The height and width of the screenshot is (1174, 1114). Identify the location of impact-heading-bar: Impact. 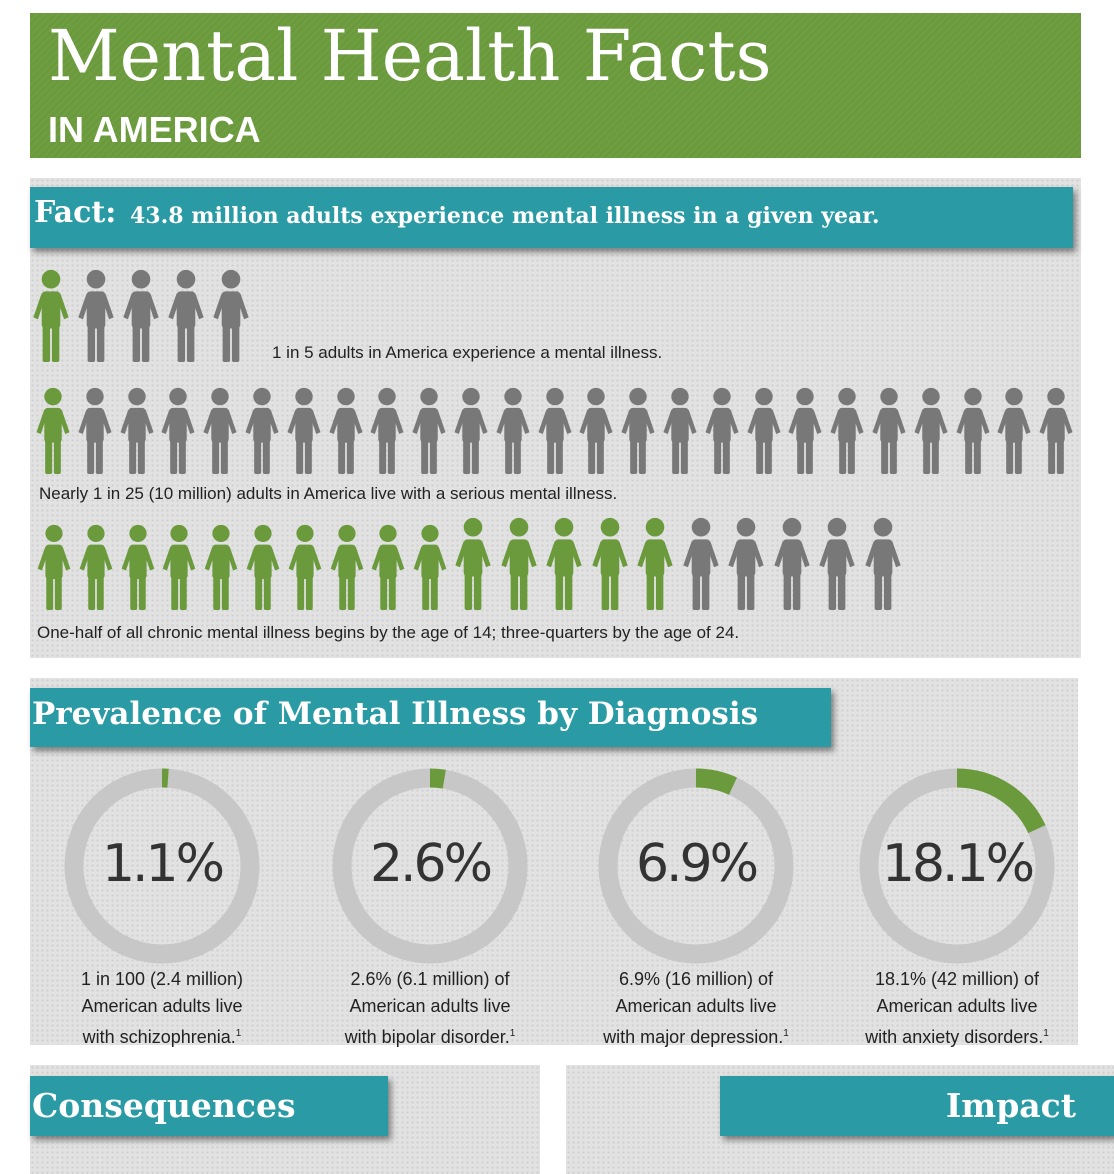
(917, 1106).